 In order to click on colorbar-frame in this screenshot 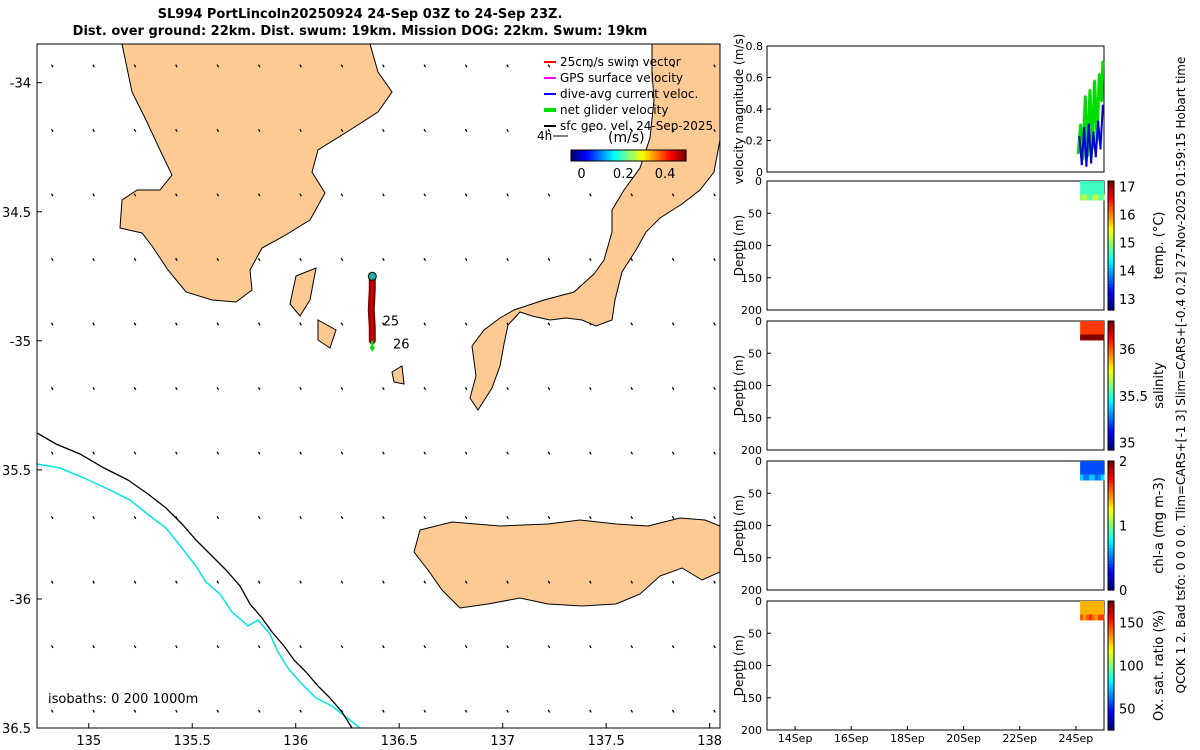, I will do `click(628, 155)`.